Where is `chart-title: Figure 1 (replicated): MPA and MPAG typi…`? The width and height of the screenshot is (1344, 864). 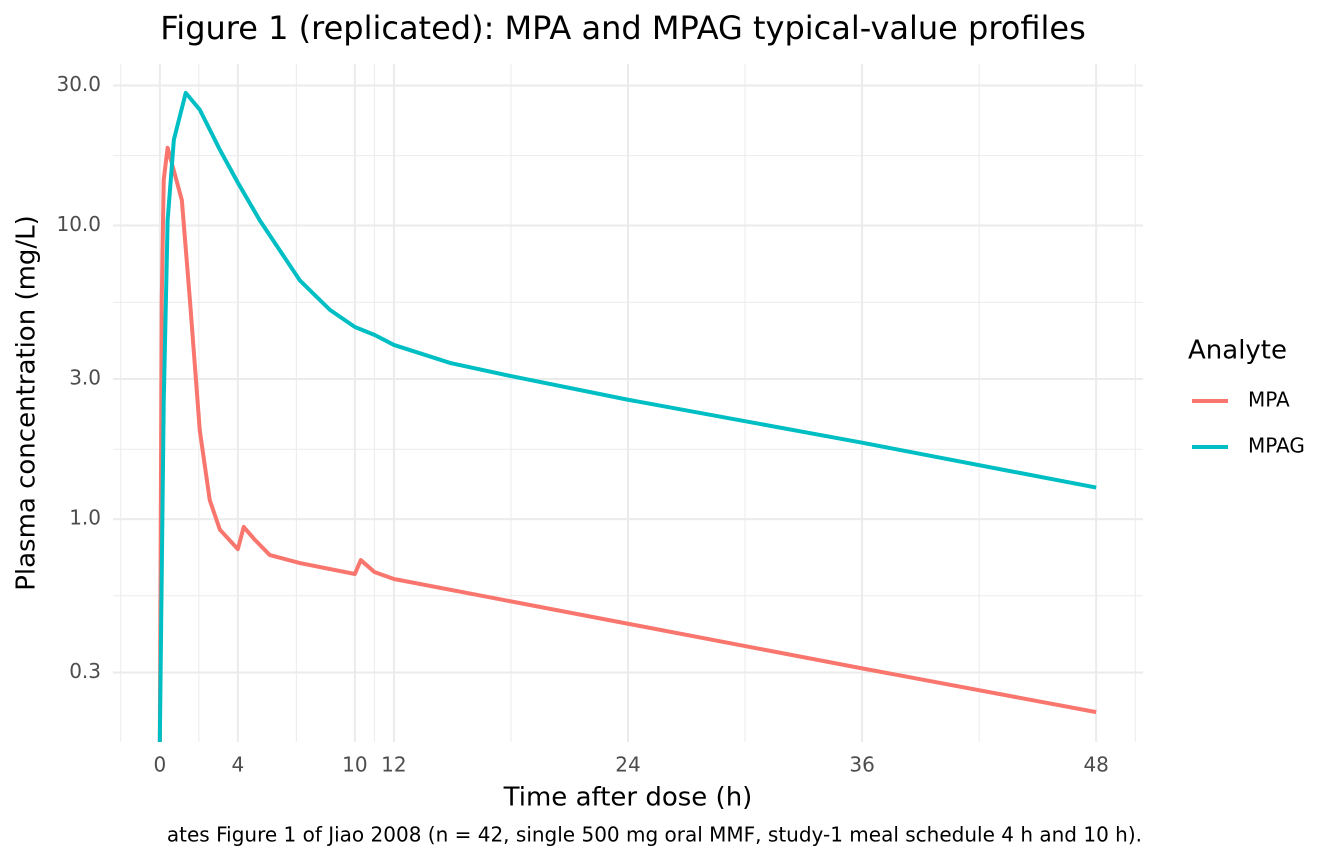 chart-title: Figure 1 (replicated): MPA and MPAG typi… is located at coordinates (623, 28).